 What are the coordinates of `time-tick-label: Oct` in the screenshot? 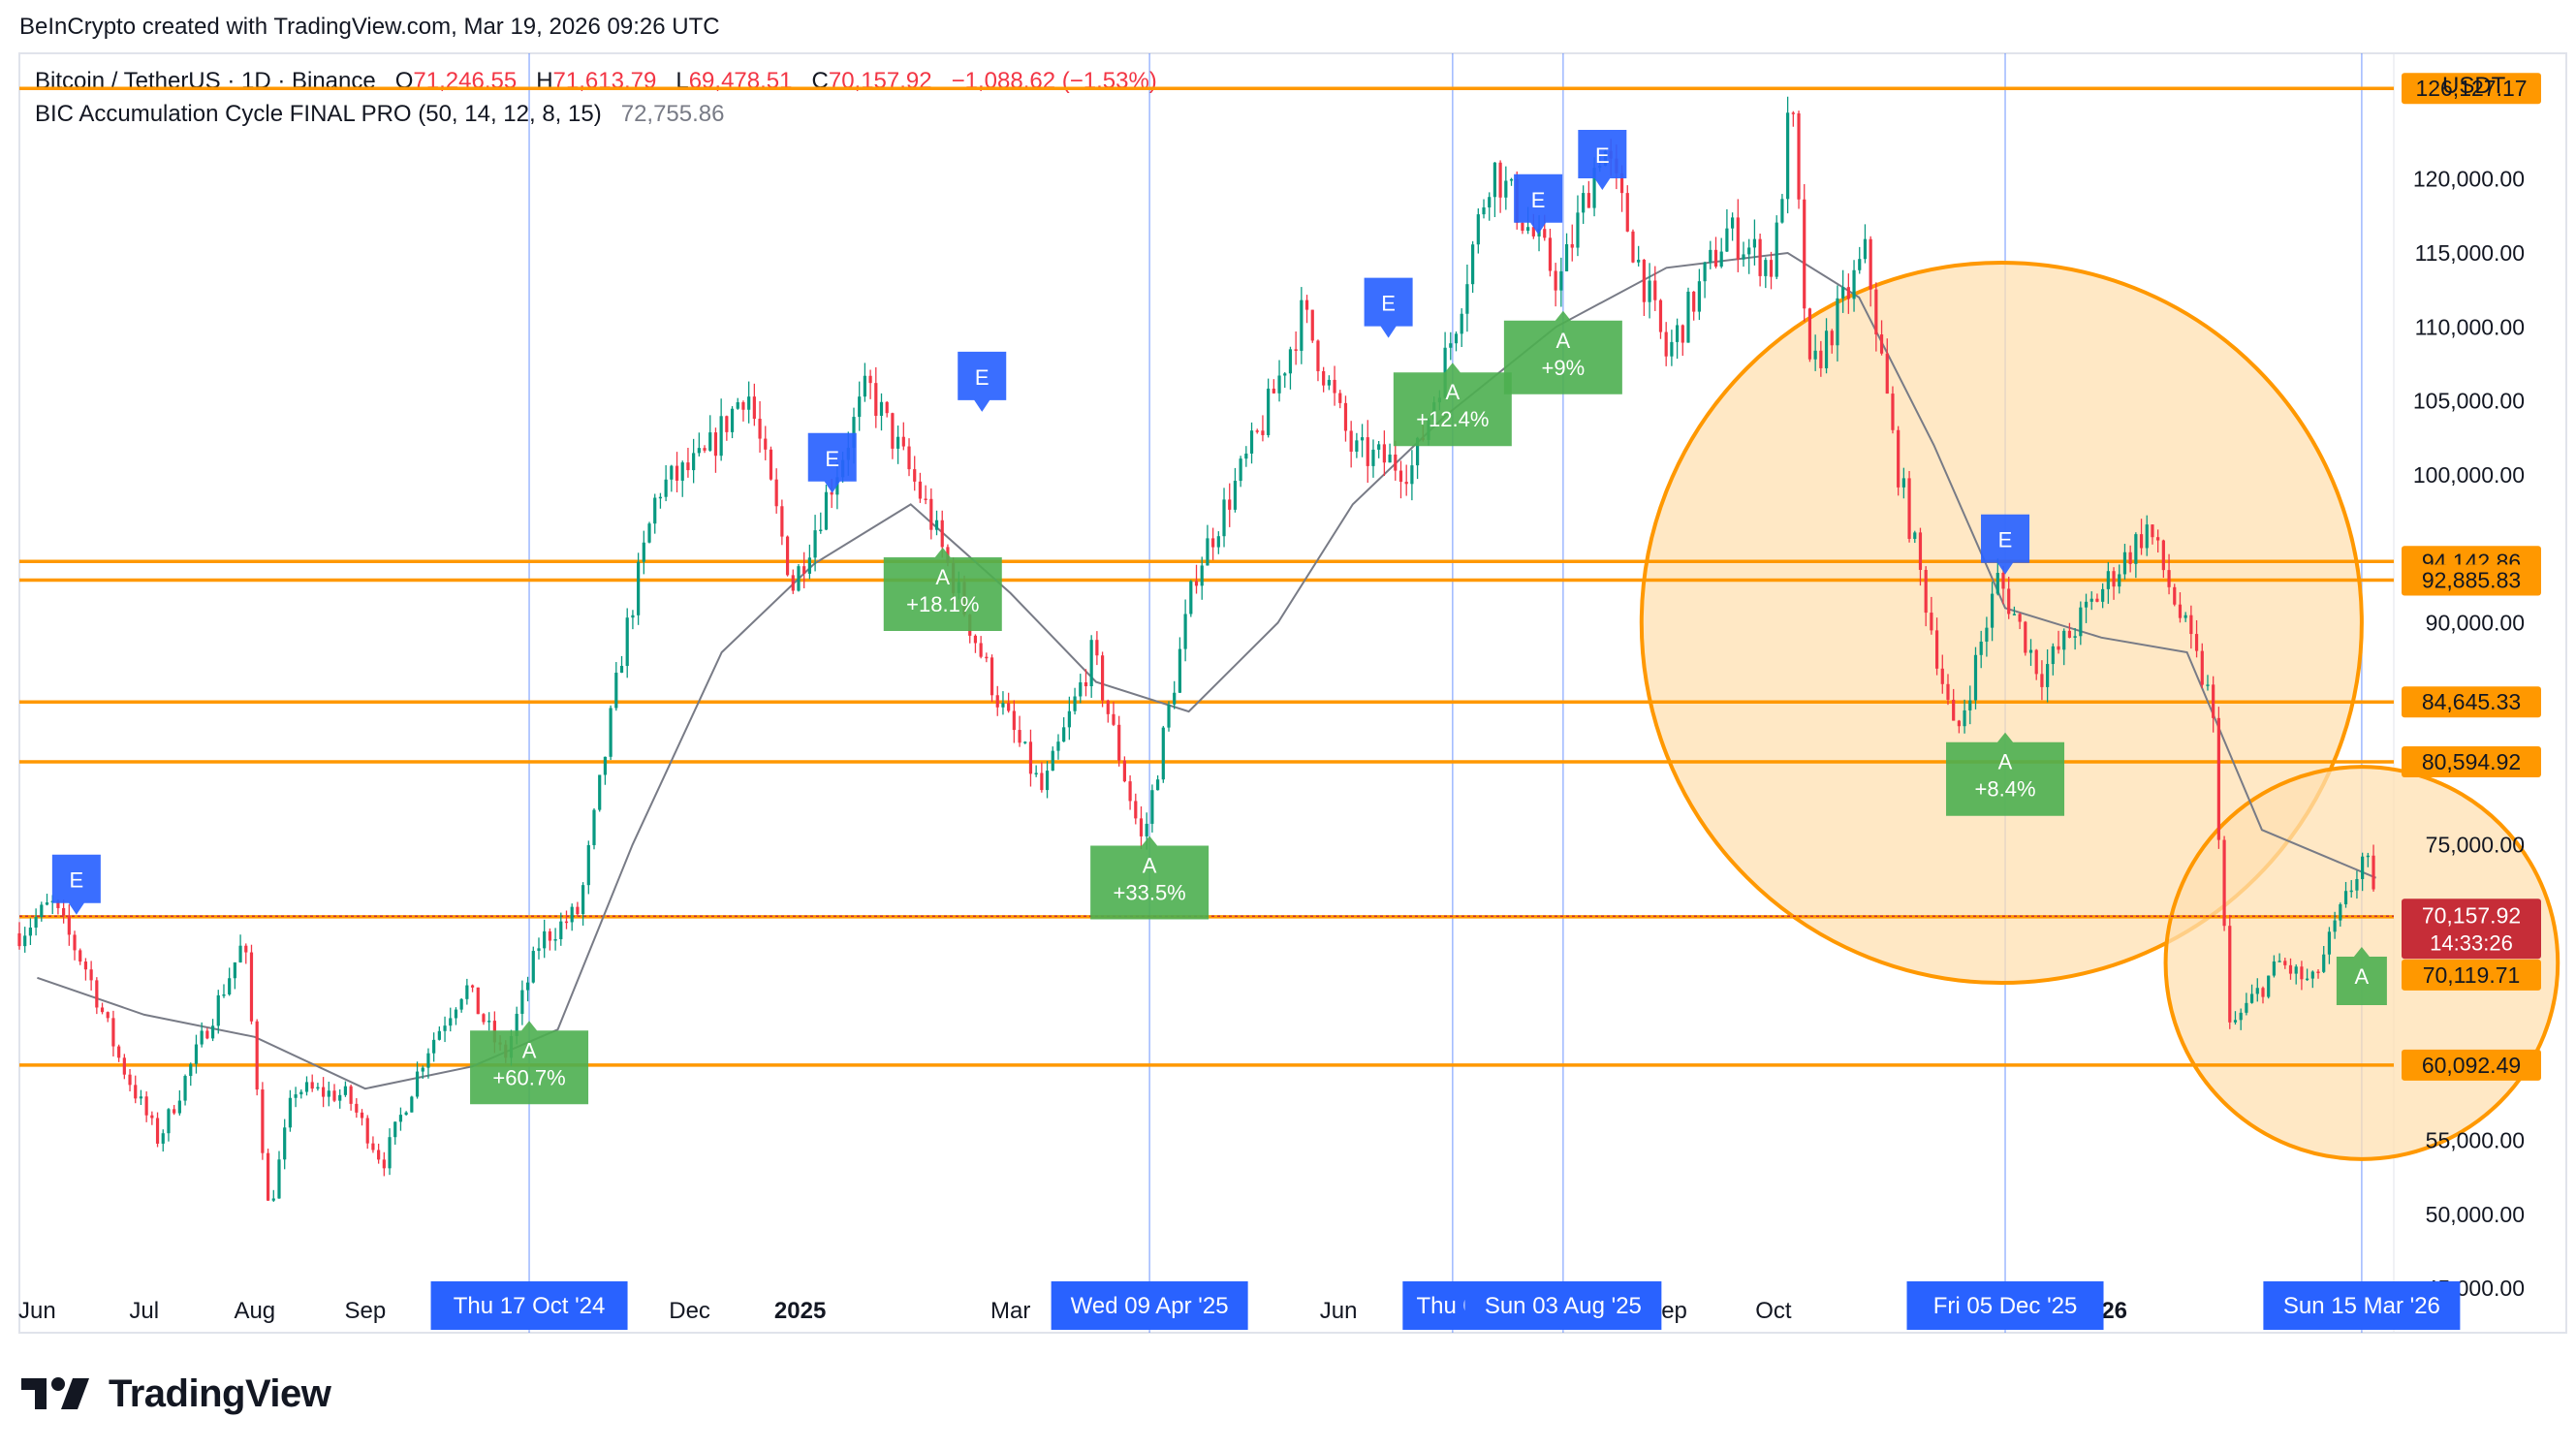 It's located at (1773, 1311).